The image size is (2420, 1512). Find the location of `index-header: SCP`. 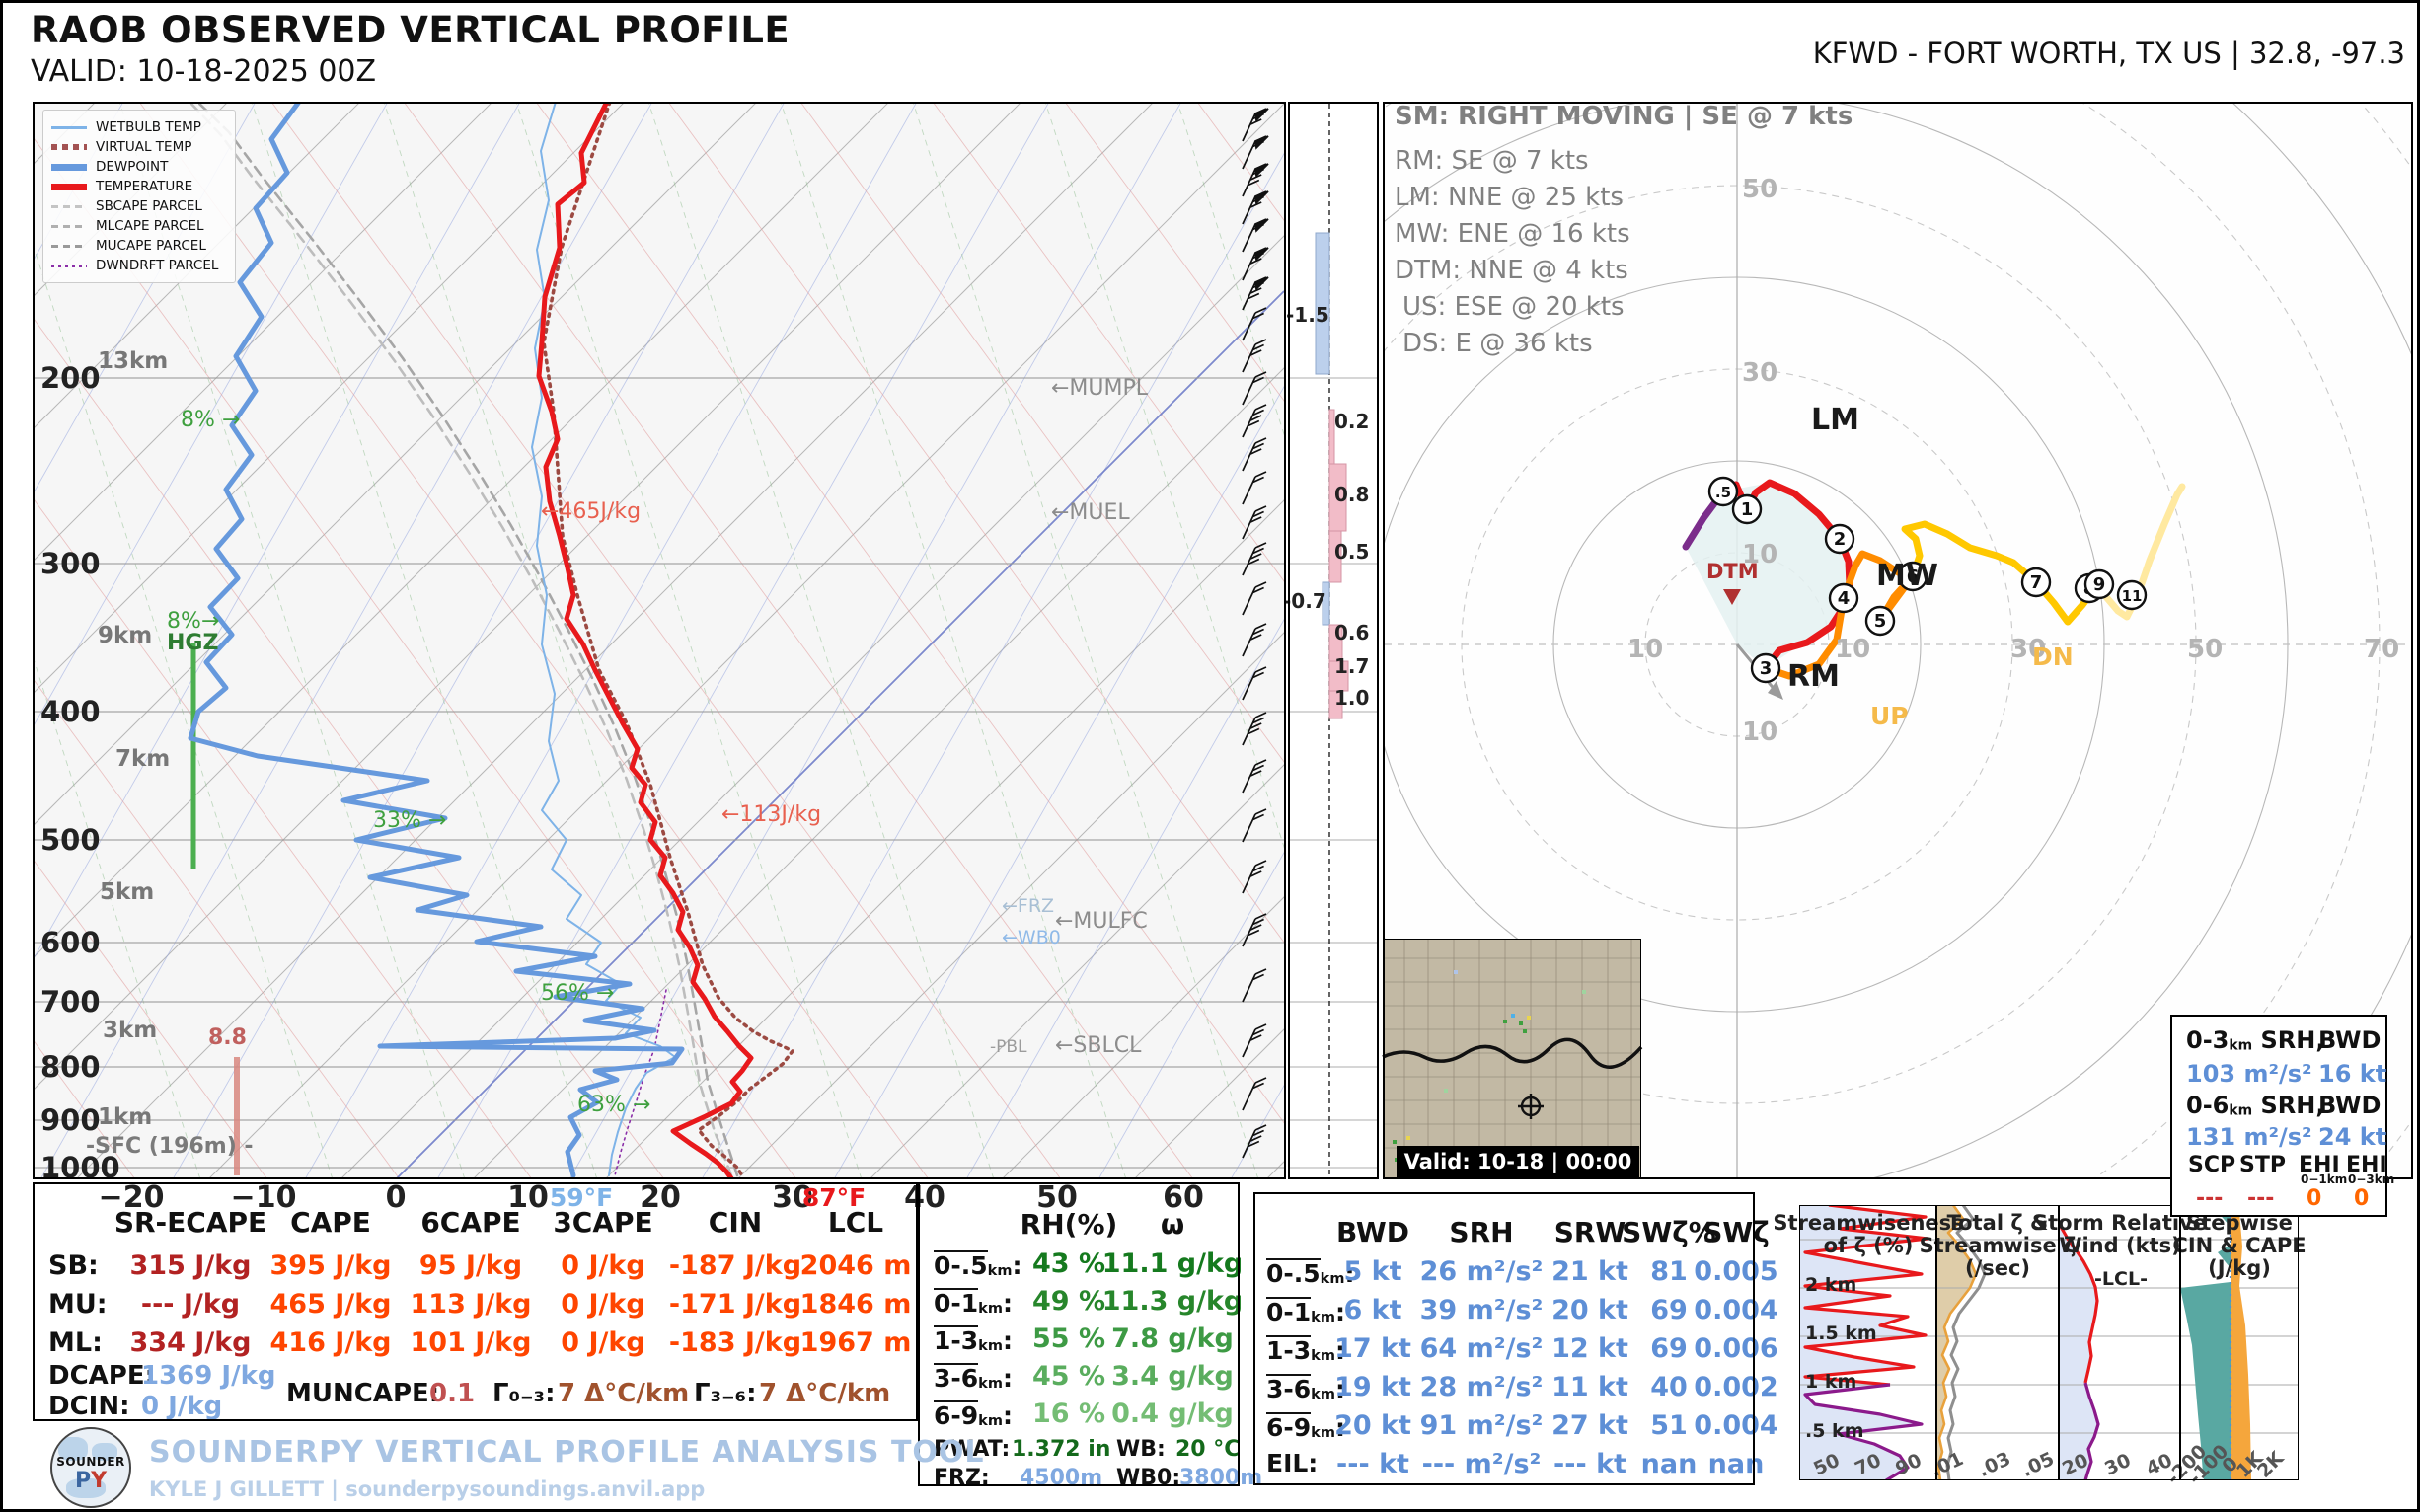

index-header: SCP is located at coordinates (2212, 1165).